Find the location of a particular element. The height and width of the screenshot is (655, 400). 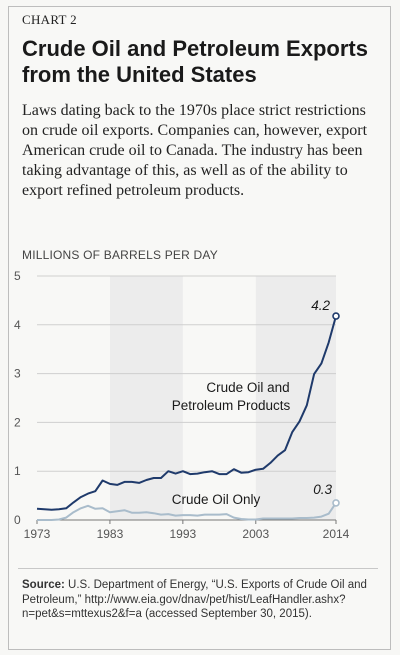

x-tick-label: 1973 is located at coordinates (37, 534).